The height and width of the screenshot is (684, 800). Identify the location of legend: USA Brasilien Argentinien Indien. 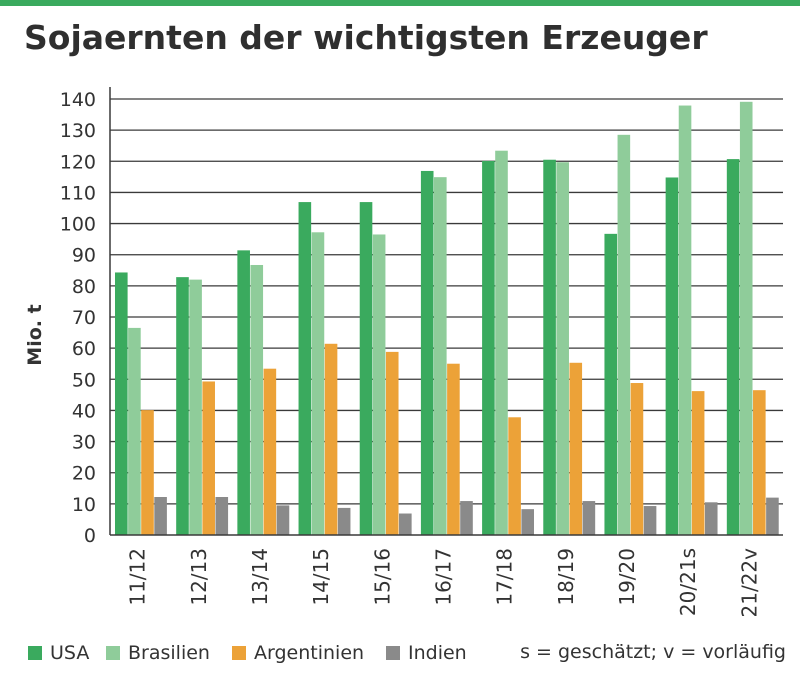
(408, 653).